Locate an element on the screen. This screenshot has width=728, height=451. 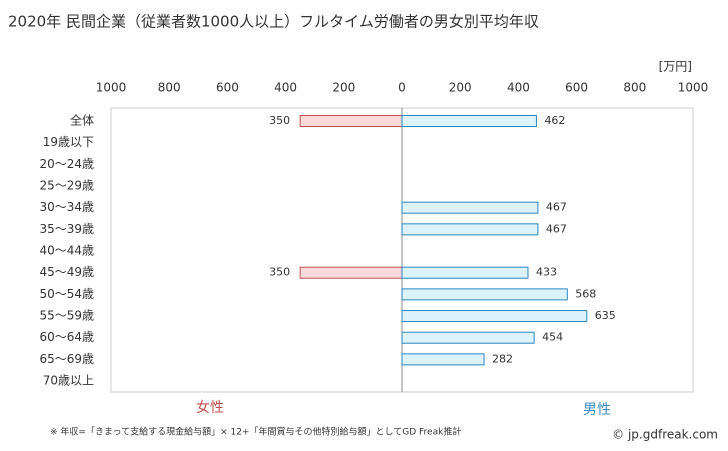
chart-title: 2020年 民間企業（従業者数1000人以上）フルタイム労働者の男女別平均年収 is located at coordinates (273, 22).